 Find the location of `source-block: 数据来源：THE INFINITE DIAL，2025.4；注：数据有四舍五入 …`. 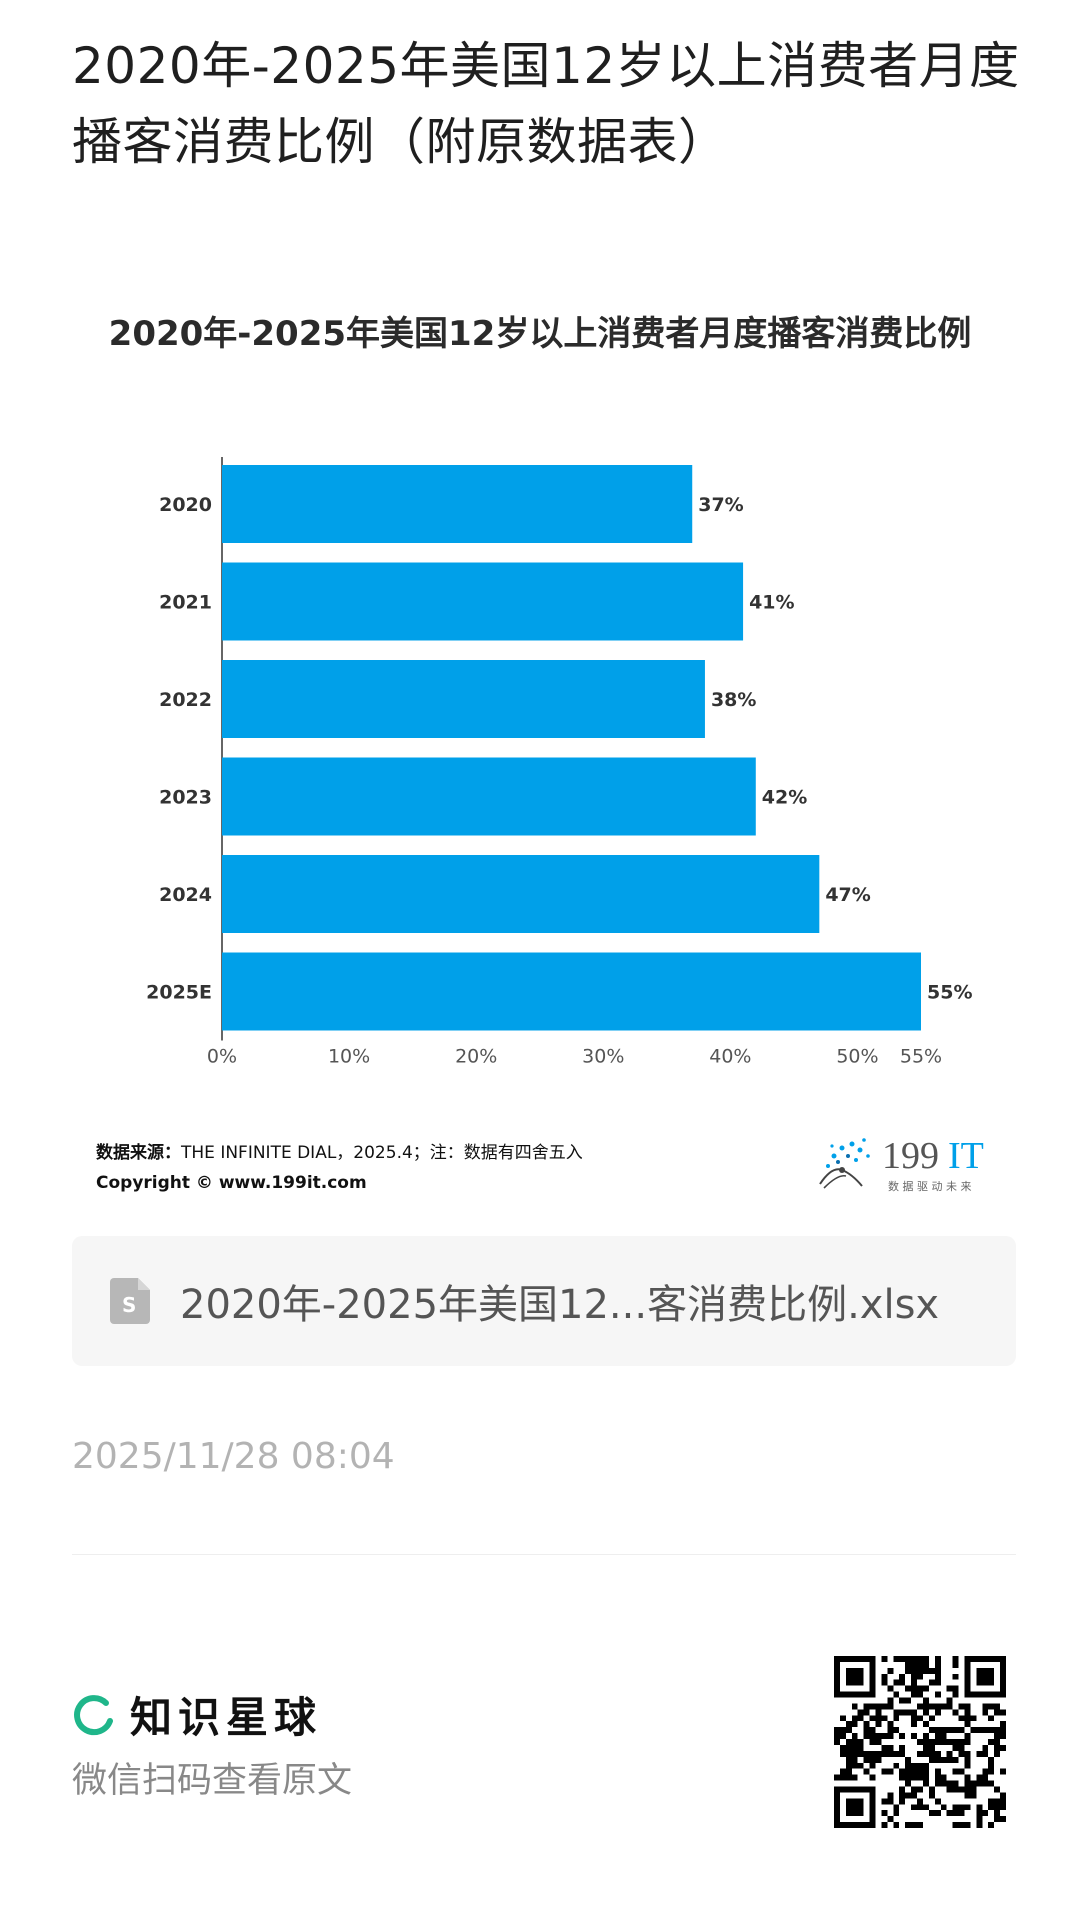

source-block: 数据来源：THE INFINITE DIAL，2025.4；注：数据有四舍五入 … is located at coordinates (339, 1168).